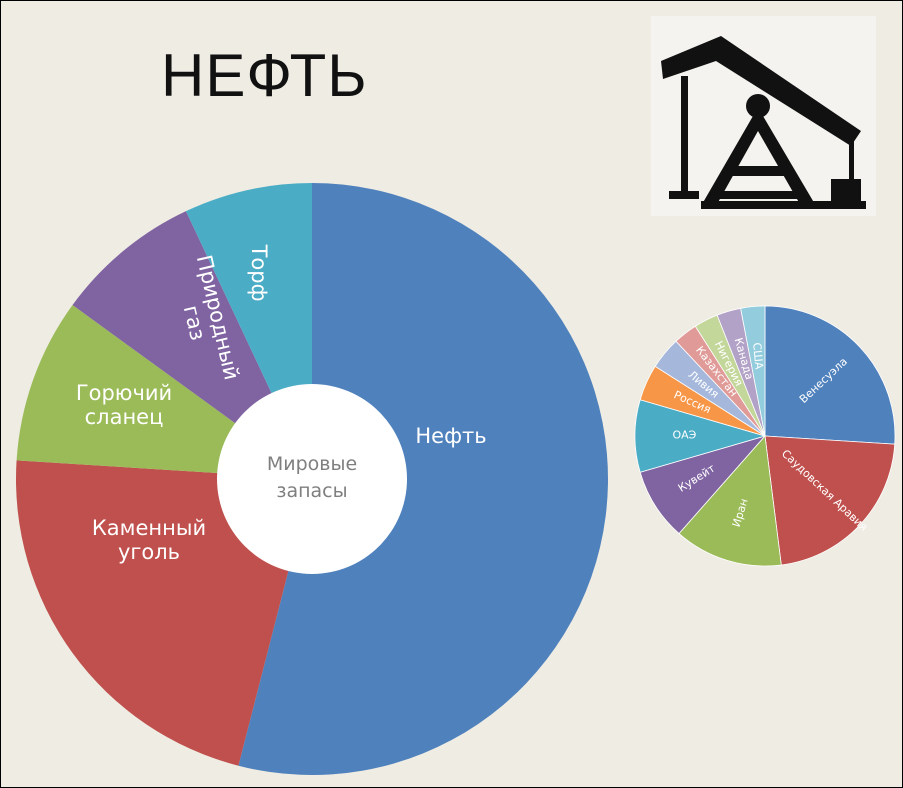 The width and height of the screenshot is (903, 788). I want to click on oil-pump-icon, so click(763, 116).